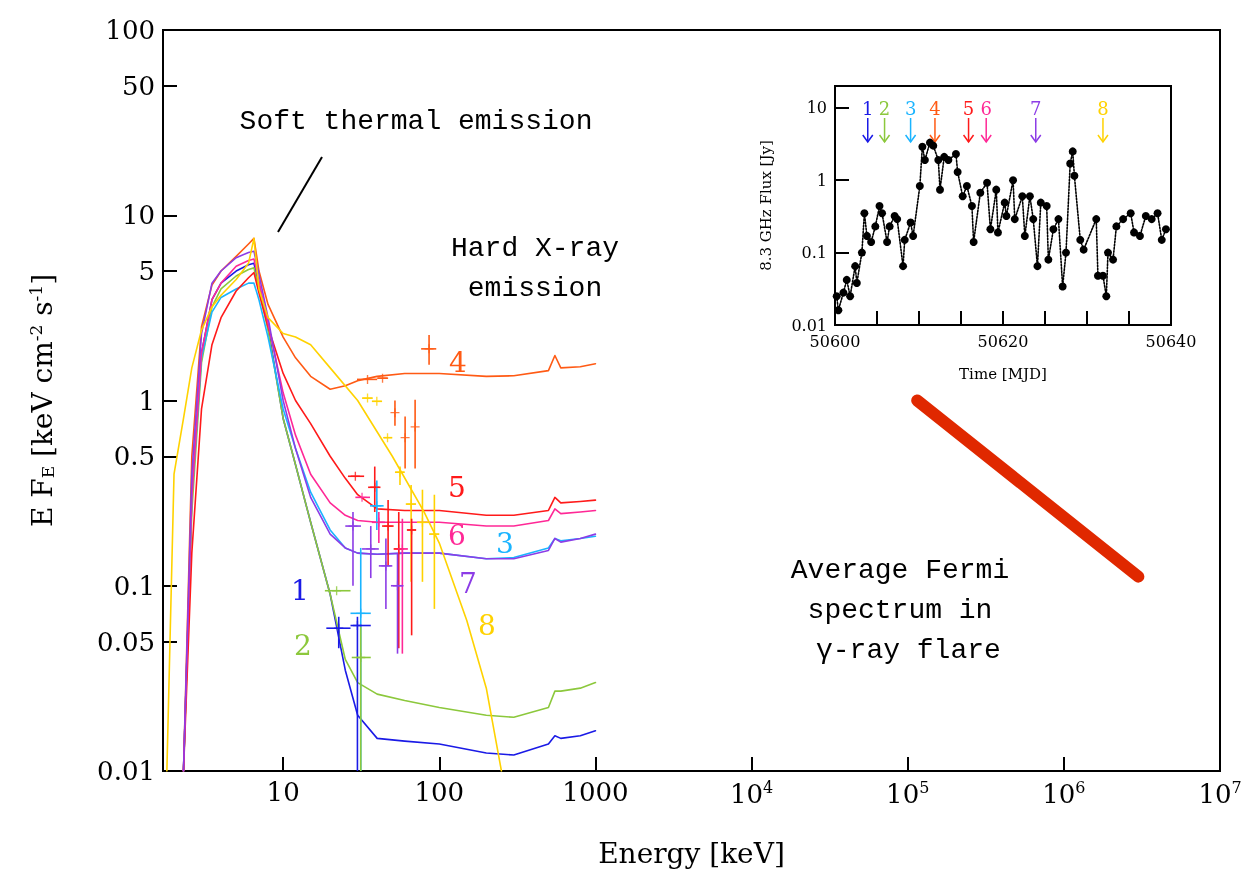 This screenshot has height=872, width=1257. Describe the element at coordinates (42, 400) in the screenshot. I see `y-axis-title: E FE [keV cm-2 s-1]` at that location.